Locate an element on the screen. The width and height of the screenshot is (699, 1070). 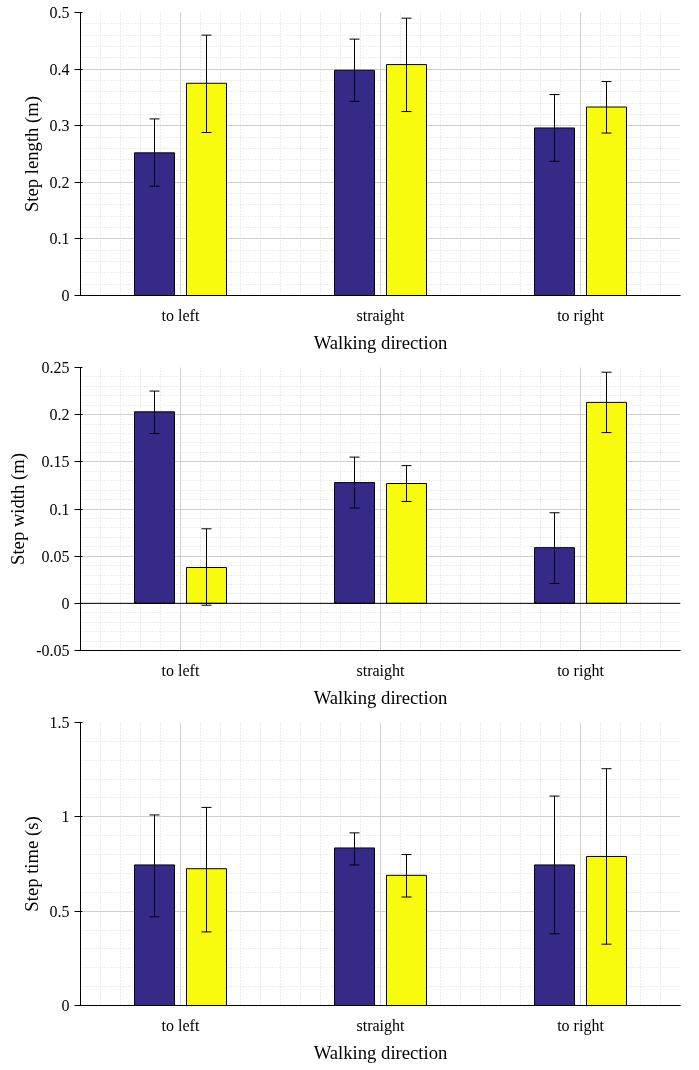
y-axis-title: Step length (m) is located at coordinates (31, 154).